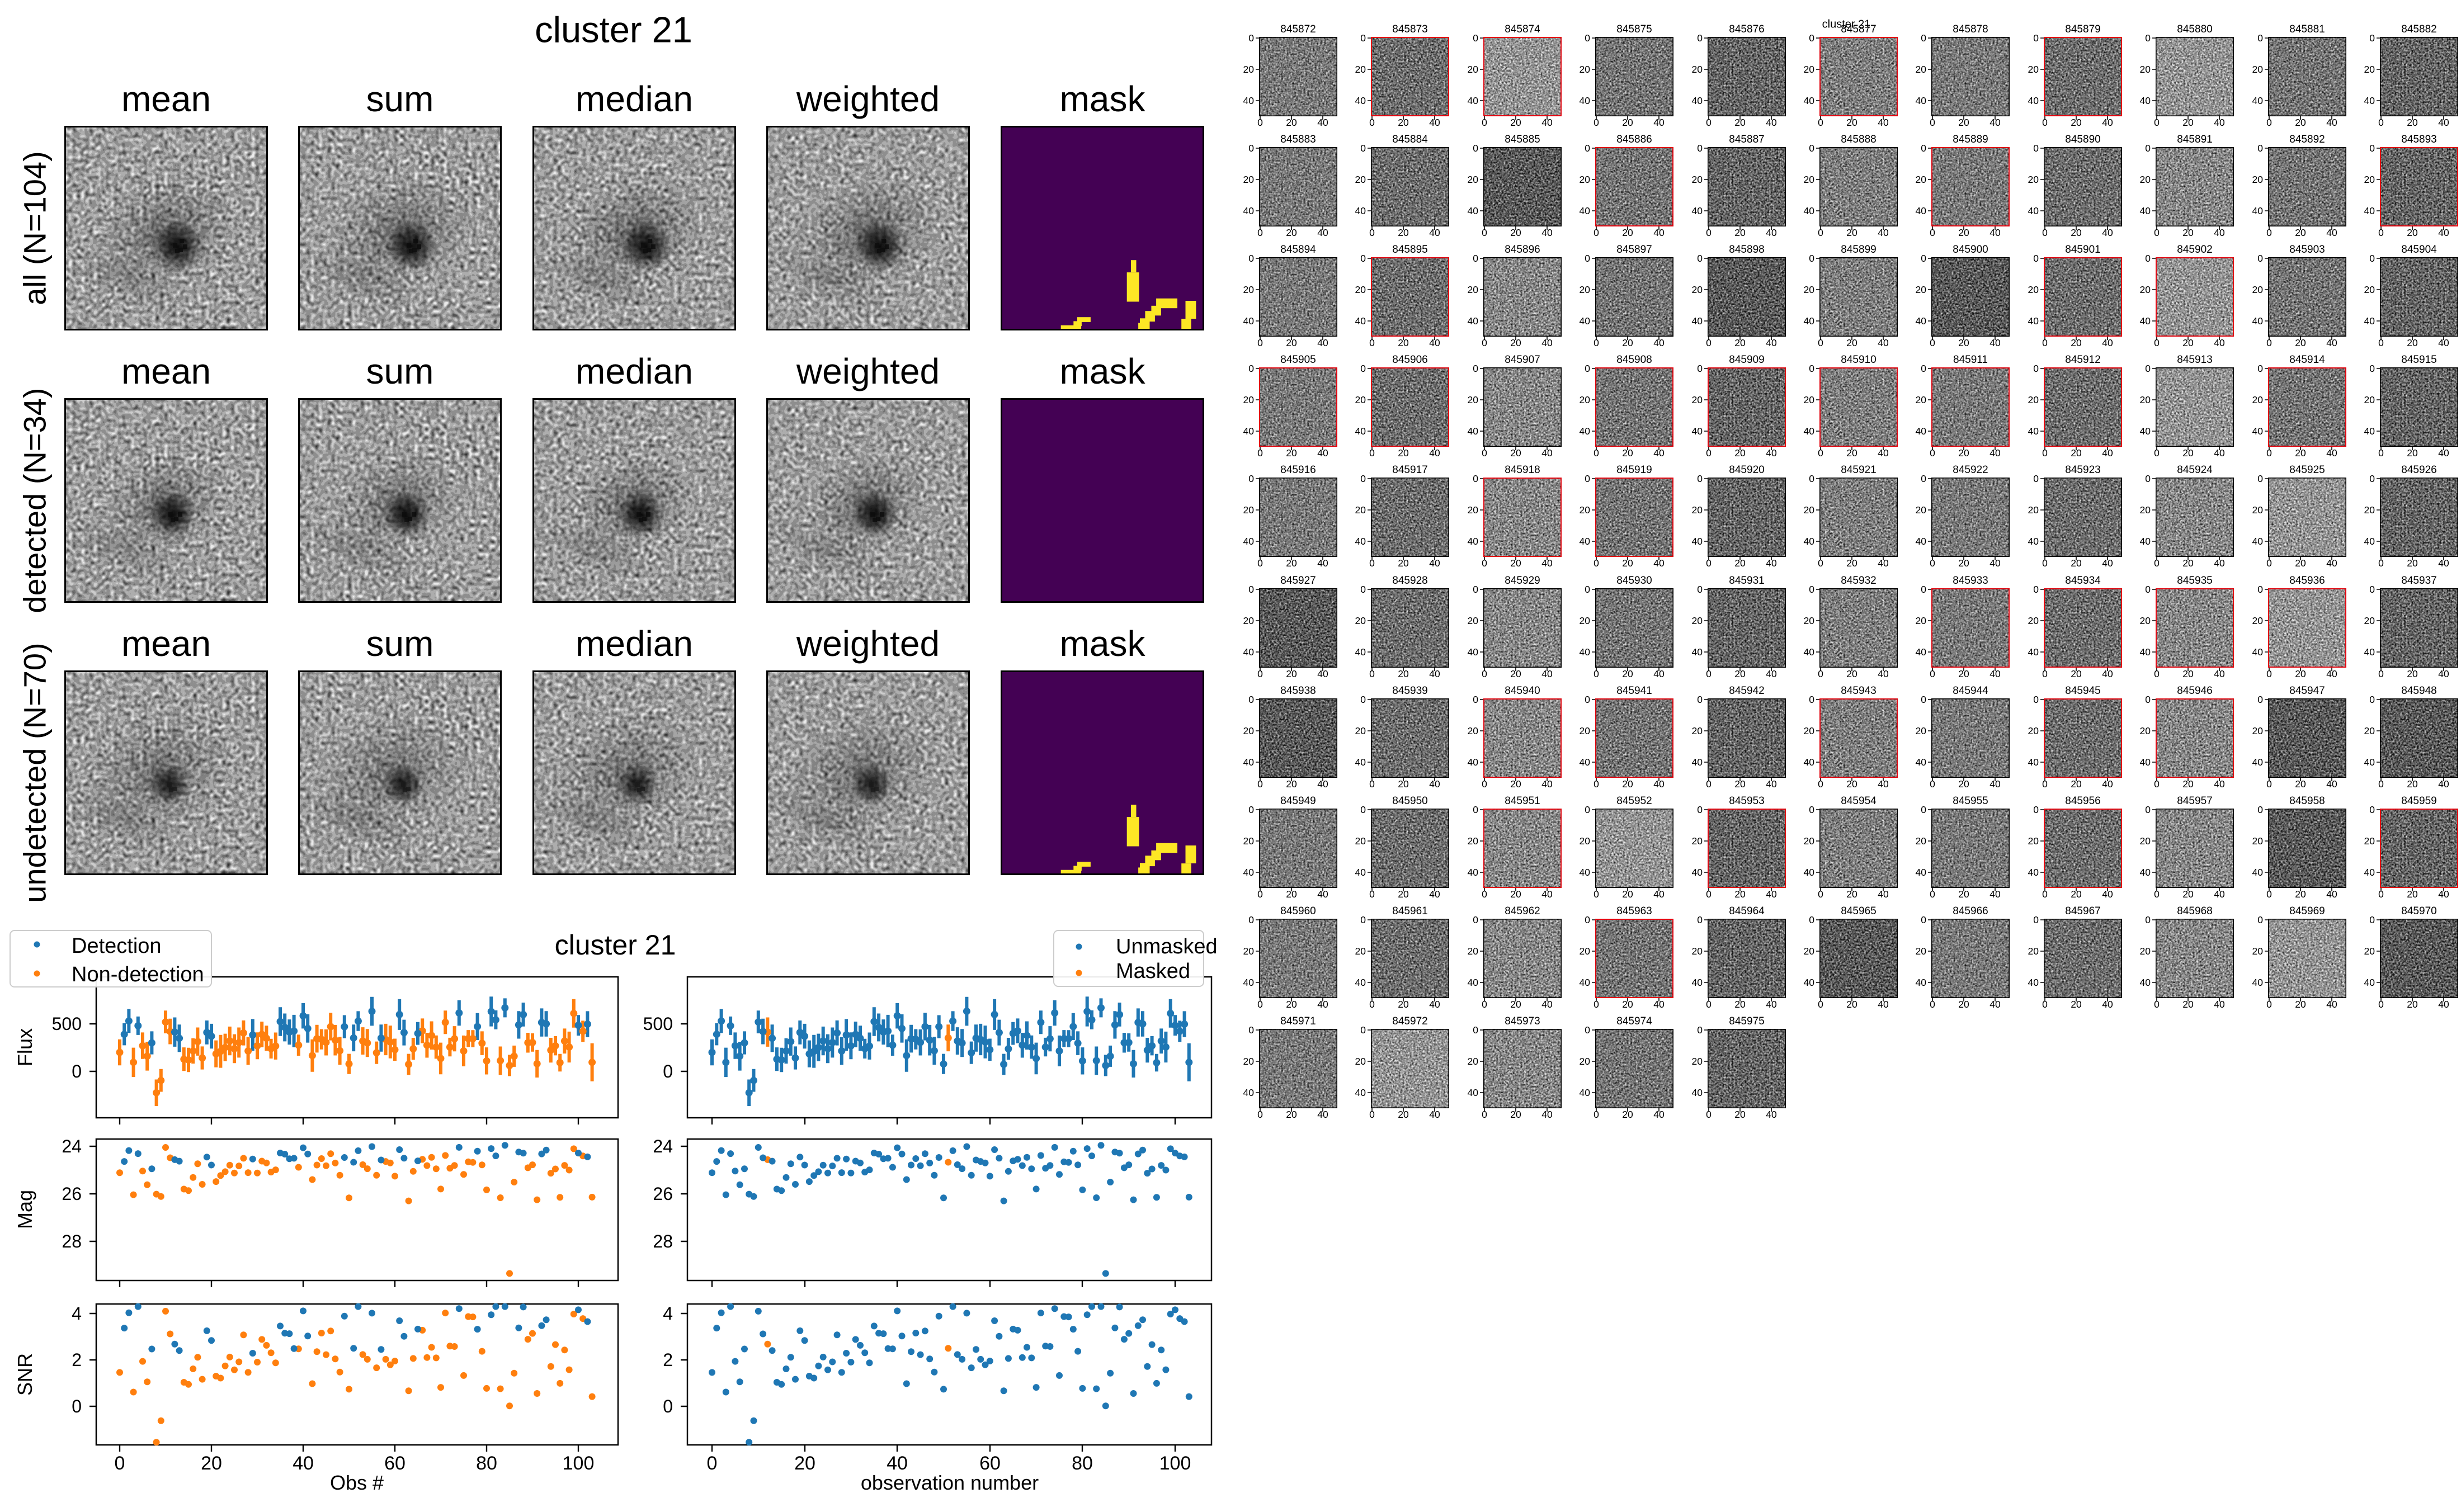 The height and width of the screenshot is (1512, 2461). I want to click on svg-text: 845964, so click(1747, 911).